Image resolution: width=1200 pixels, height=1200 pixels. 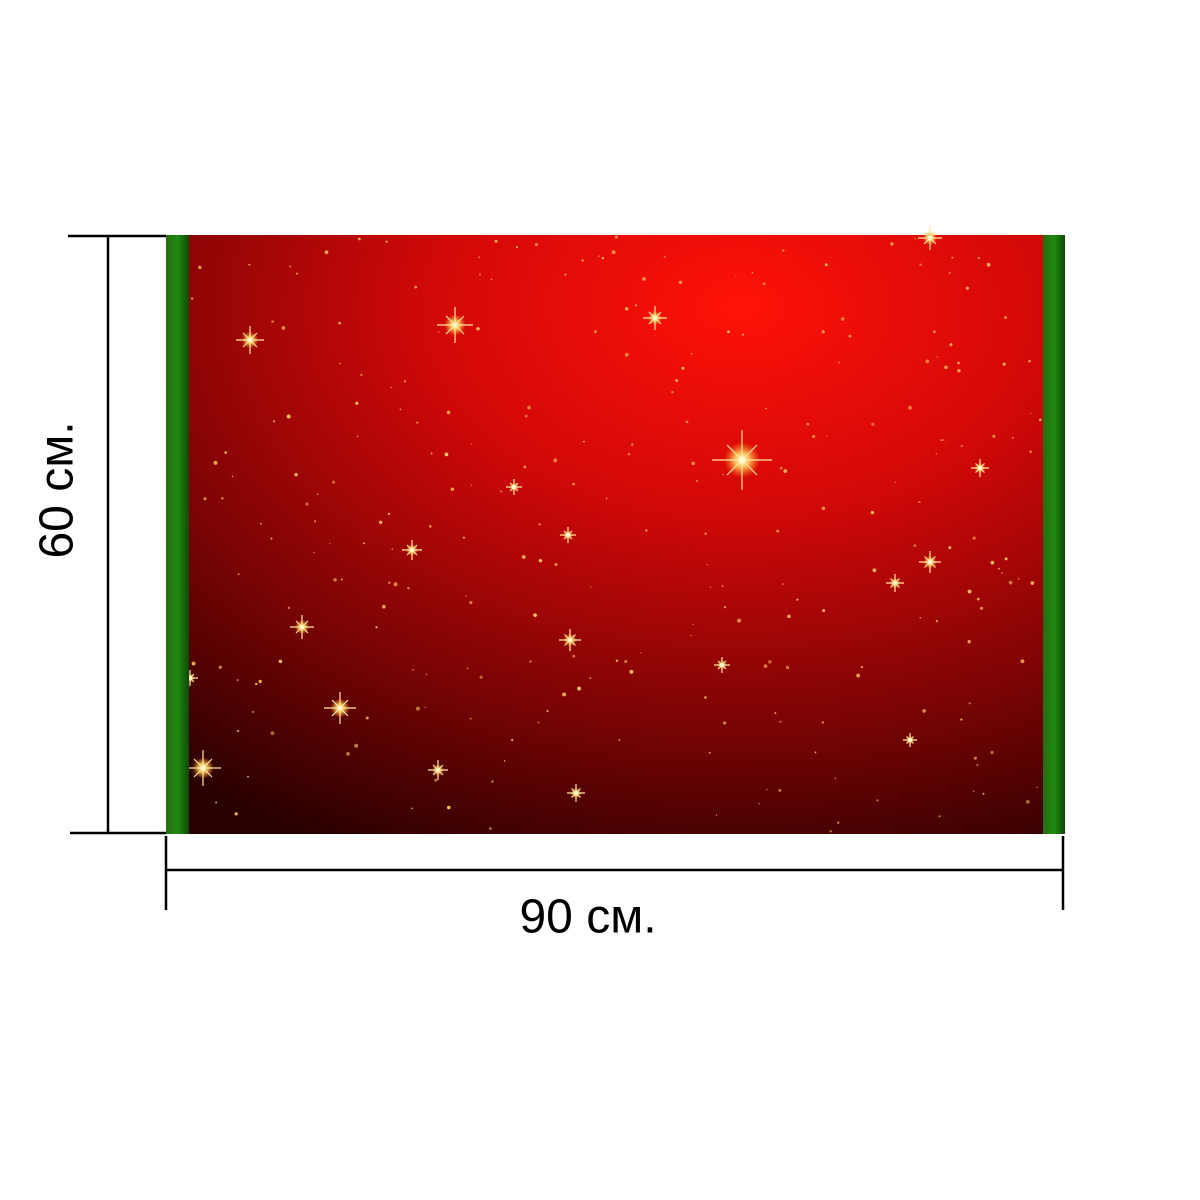 What do you see at coordinates (1054, 534) in the screenshot?
I see `right-border` at bounding box center [1054, 534].